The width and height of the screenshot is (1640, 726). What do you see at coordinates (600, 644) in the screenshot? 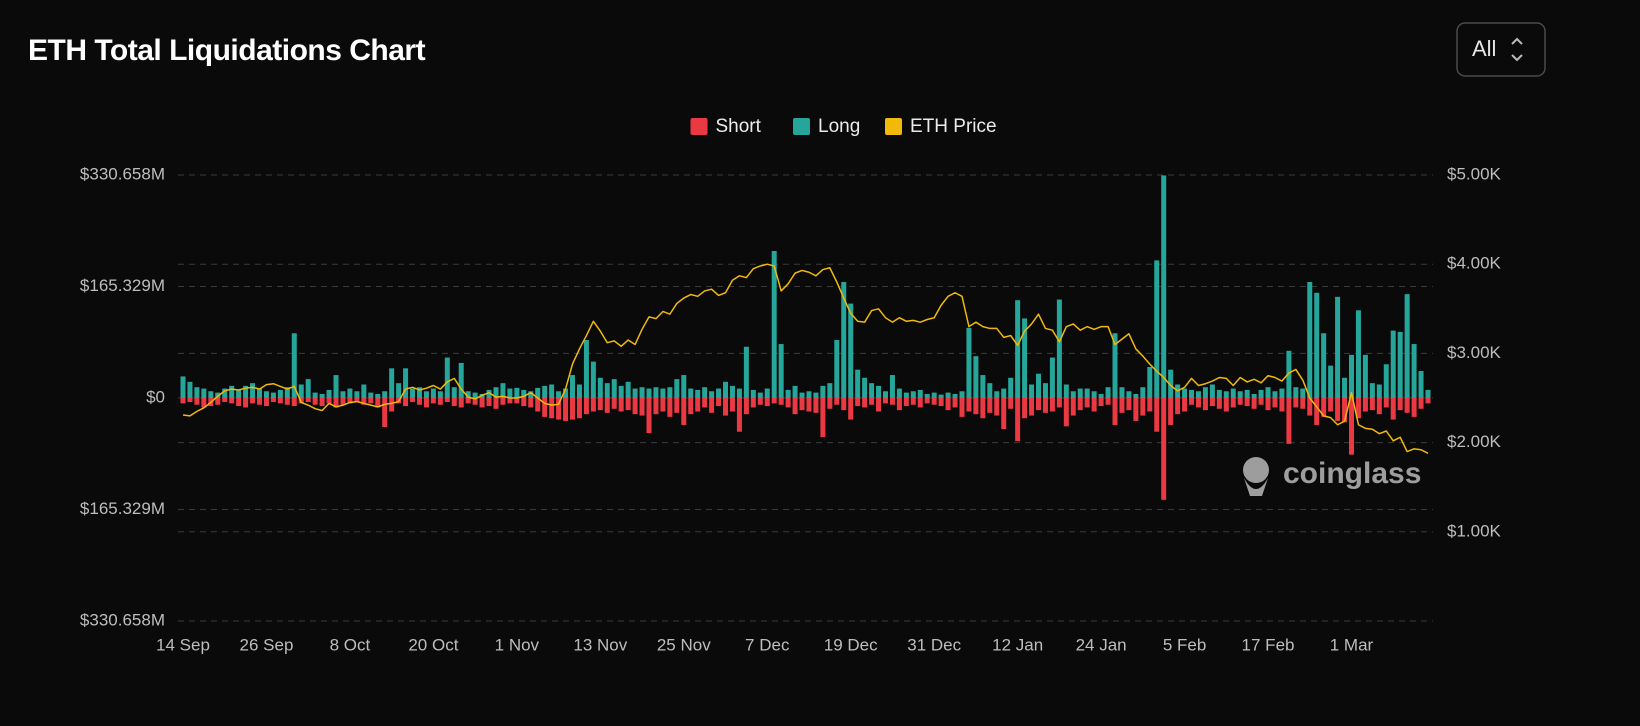
I see `x-tick-label: 13 Nov` at bounding box center [600, 644].